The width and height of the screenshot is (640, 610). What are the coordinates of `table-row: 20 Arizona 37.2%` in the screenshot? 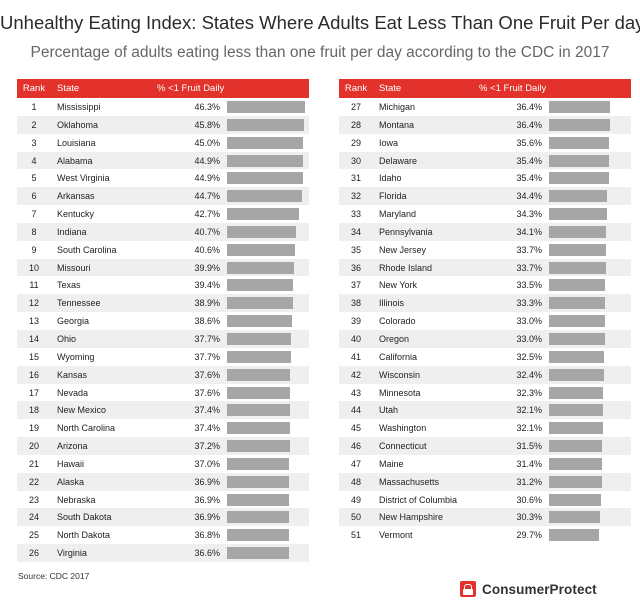 It's located at (163, 446).